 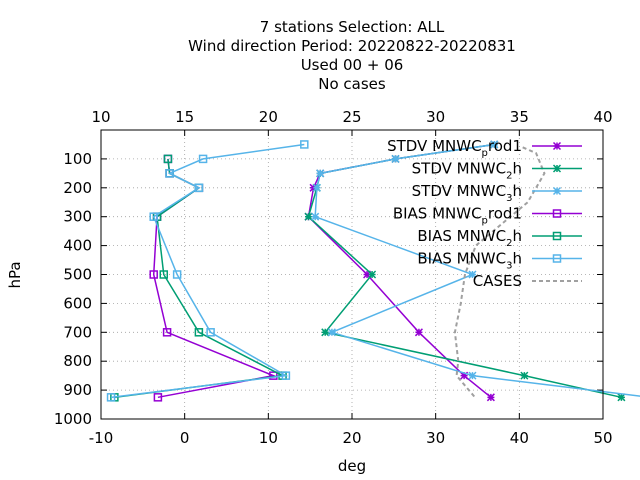 What do you see at coordinates (457, 216) in the screenshot?
I see `legend-label: BIAS MNWCprod1` at bounding box center [457, 216].